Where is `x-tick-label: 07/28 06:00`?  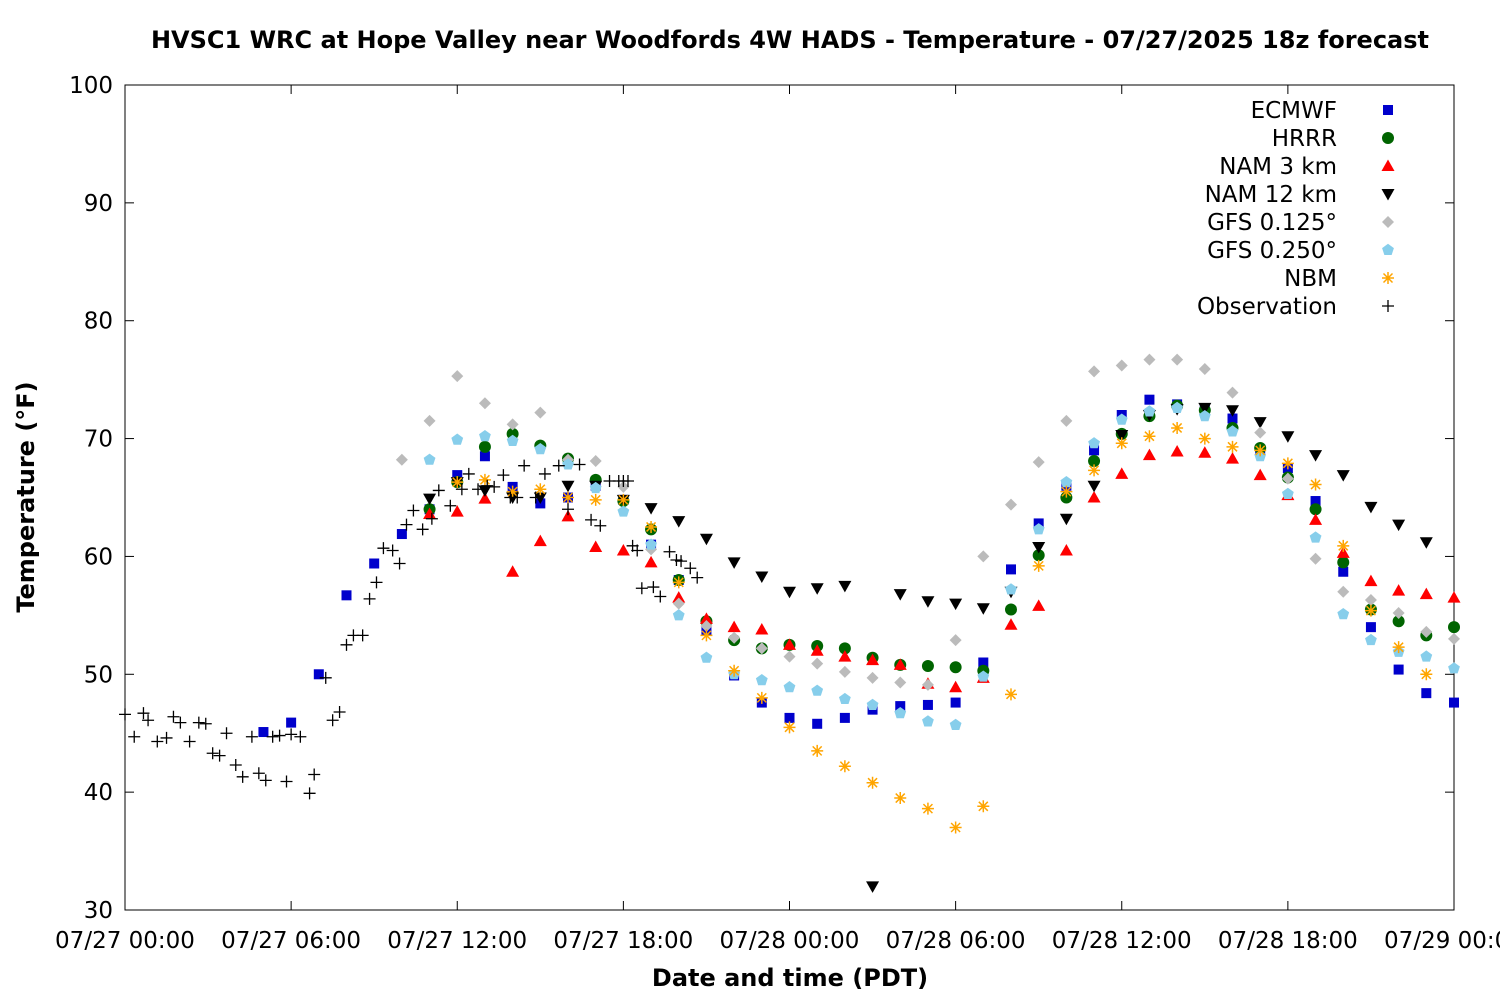
x-tick-label: 07/28 06:00 is located at coordinates (956, 941).